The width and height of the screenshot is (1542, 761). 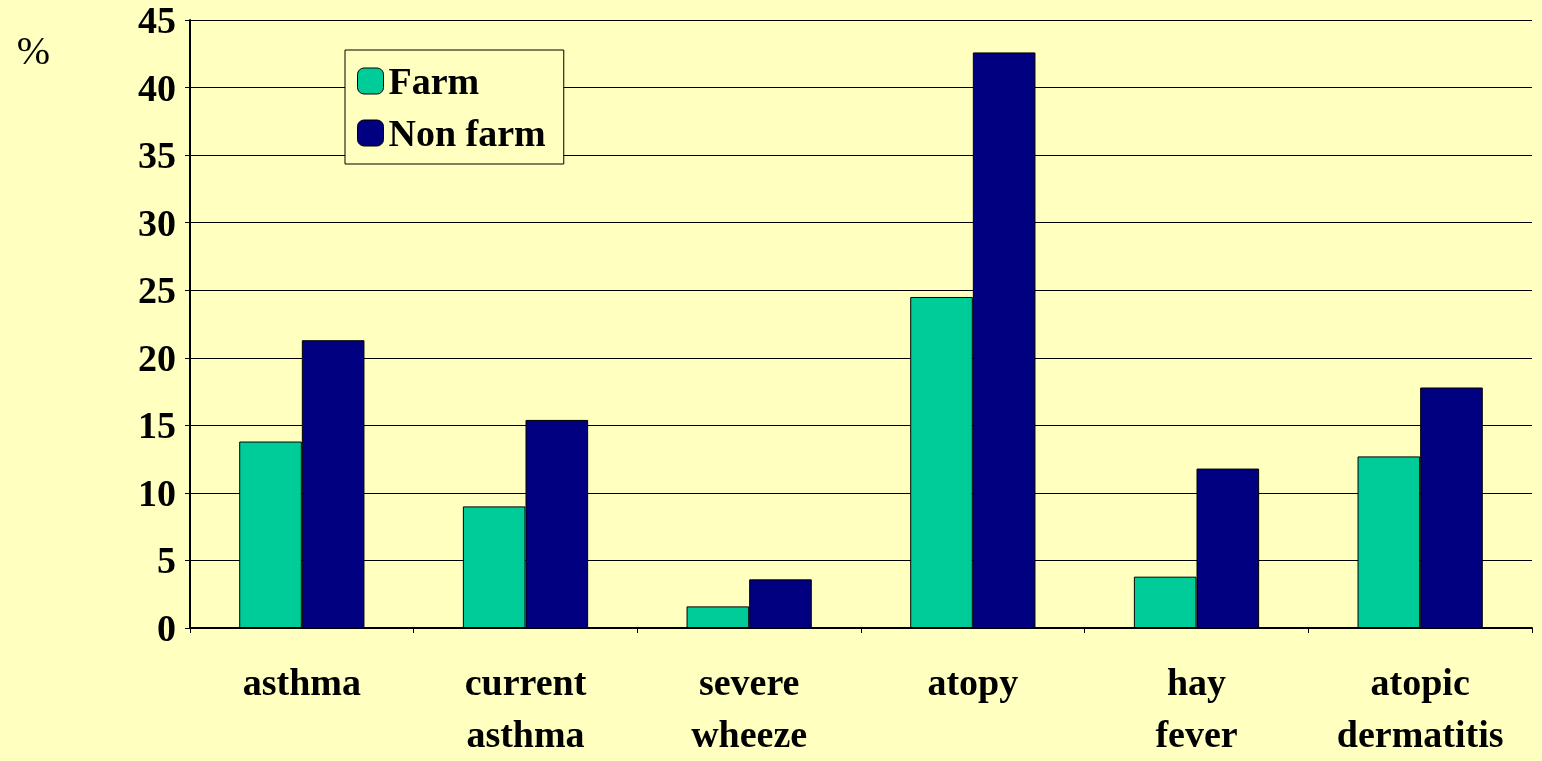 What do you see at coordinates (166, 560) in the screenshot?
I see `y-tick-label: 5` at bounding box center [166, 560].